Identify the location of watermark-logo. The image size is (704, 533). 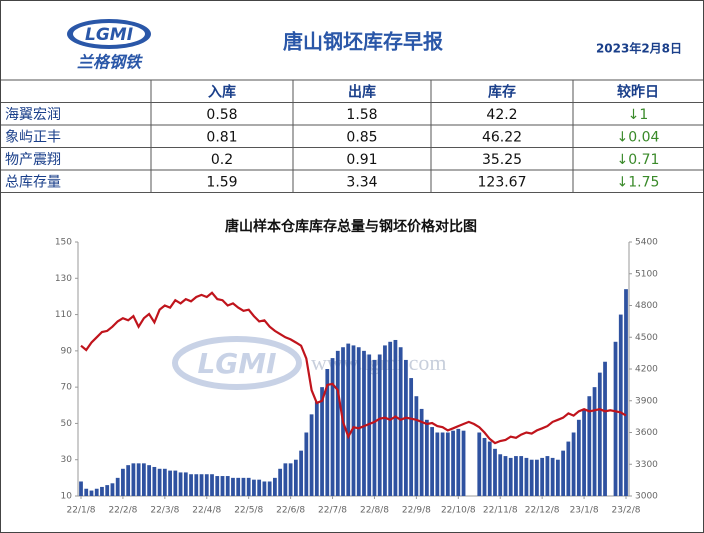
(237, 363).